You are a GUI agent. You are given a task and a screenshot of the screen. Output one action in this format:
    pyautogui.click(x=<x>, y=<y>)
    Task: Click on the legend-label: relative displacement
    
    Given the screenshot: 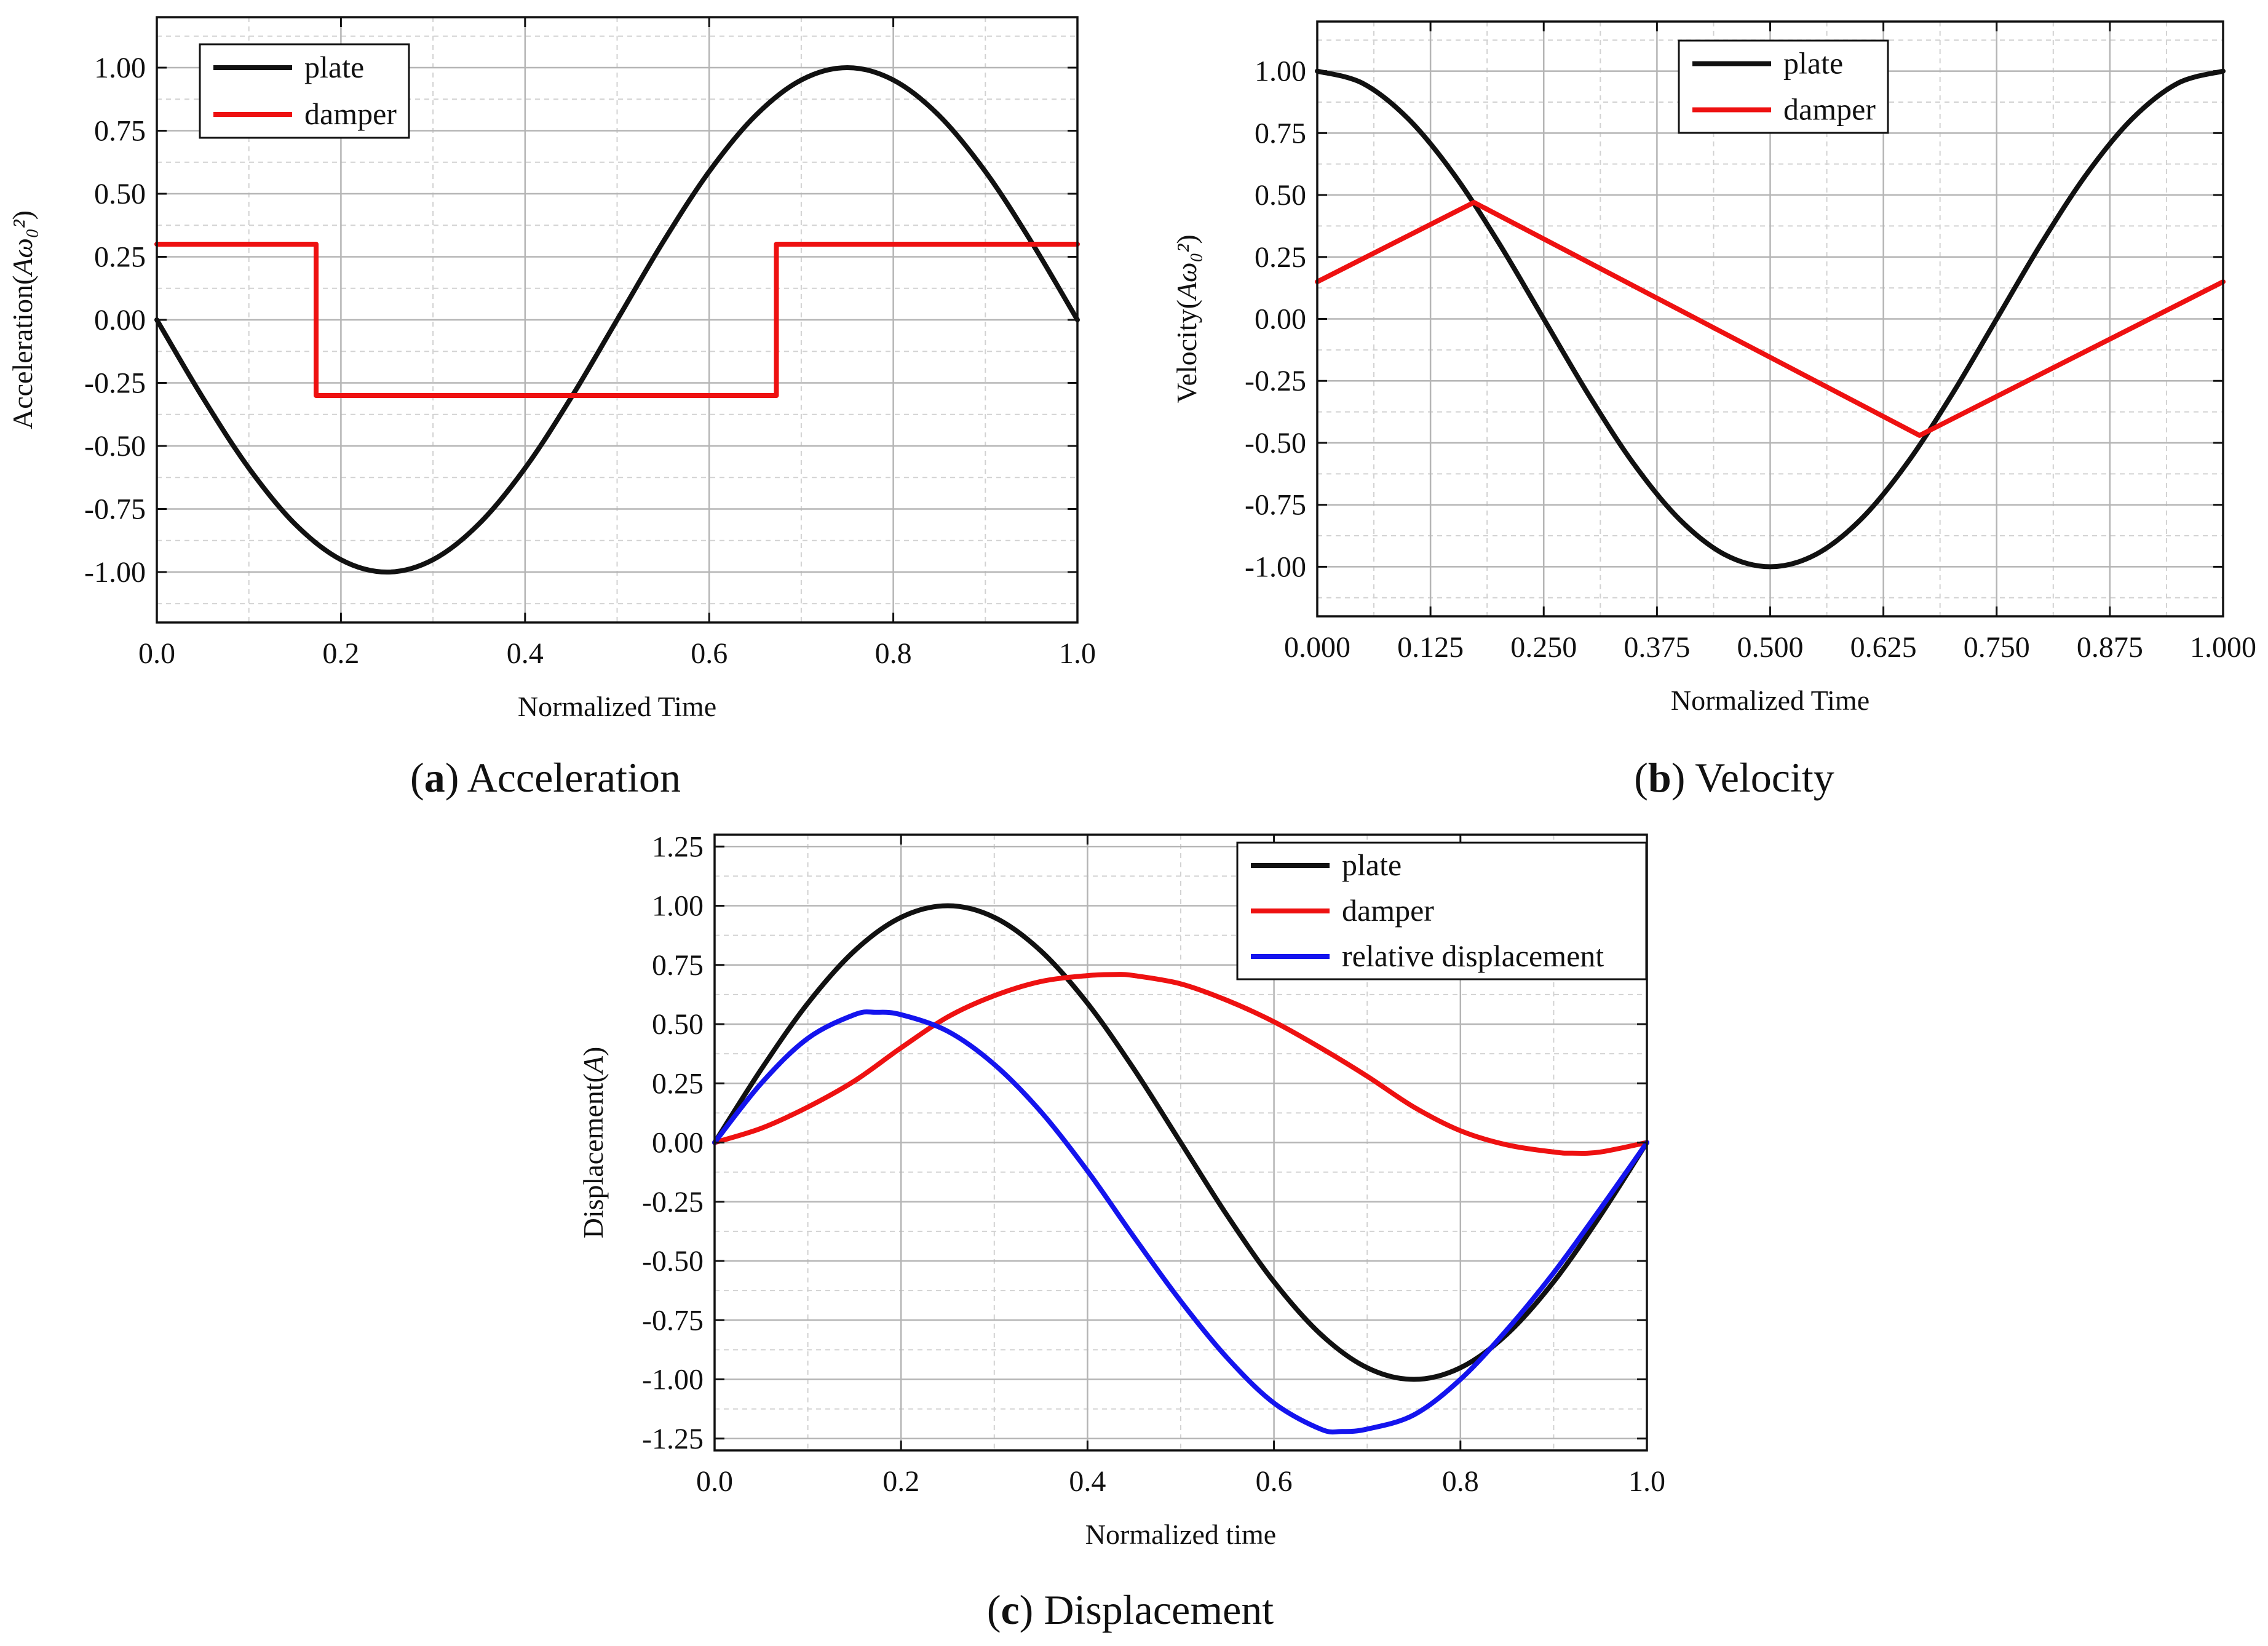 What is the action you would take?
    pyautogui.click(x=1473, y=956)
    